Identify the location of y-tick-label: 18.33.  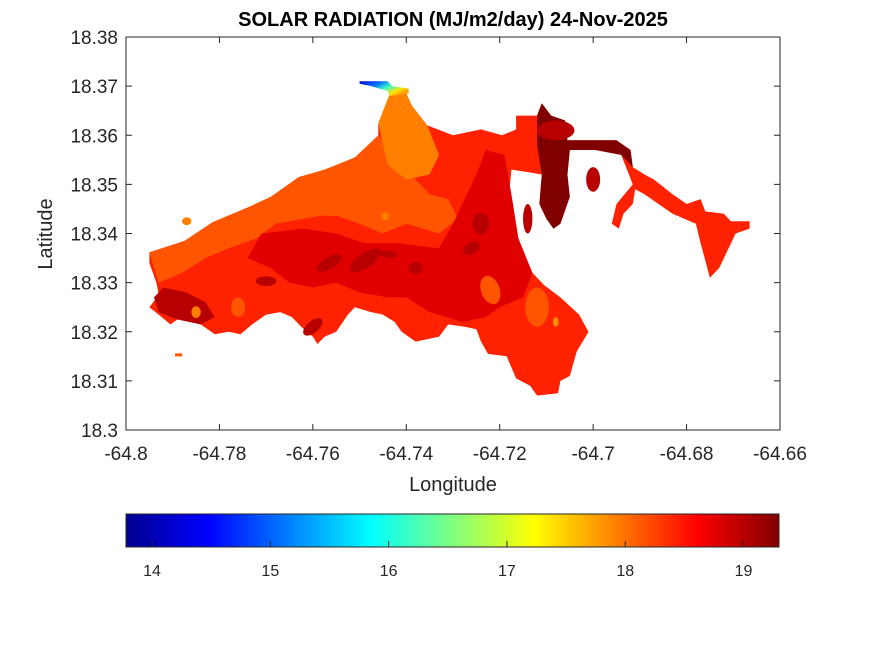
(94, 284).